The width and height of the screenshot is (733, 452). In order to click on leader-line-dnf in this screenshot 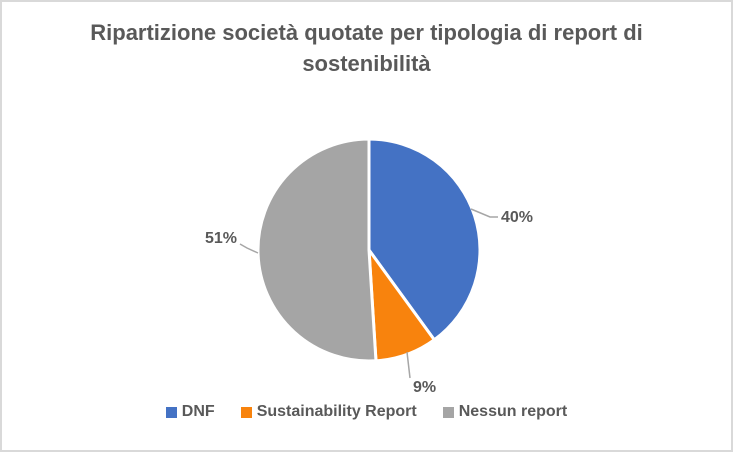, I will do `click(484, 213)`.